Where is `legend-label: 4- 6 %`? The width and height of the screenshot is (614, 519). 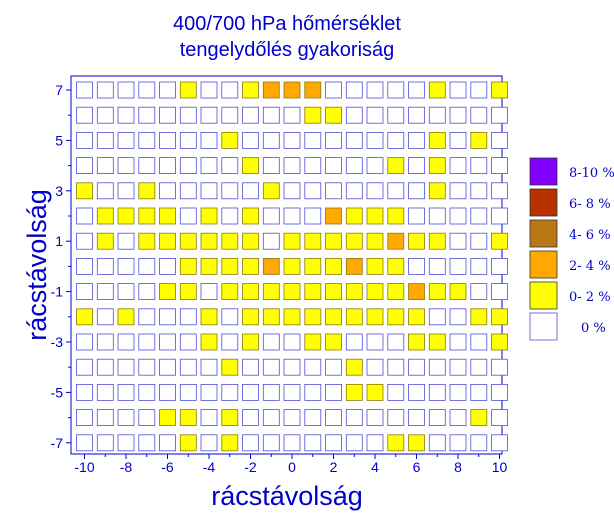 legend-label: 4- 6 % is located at coordinates (590, 235).